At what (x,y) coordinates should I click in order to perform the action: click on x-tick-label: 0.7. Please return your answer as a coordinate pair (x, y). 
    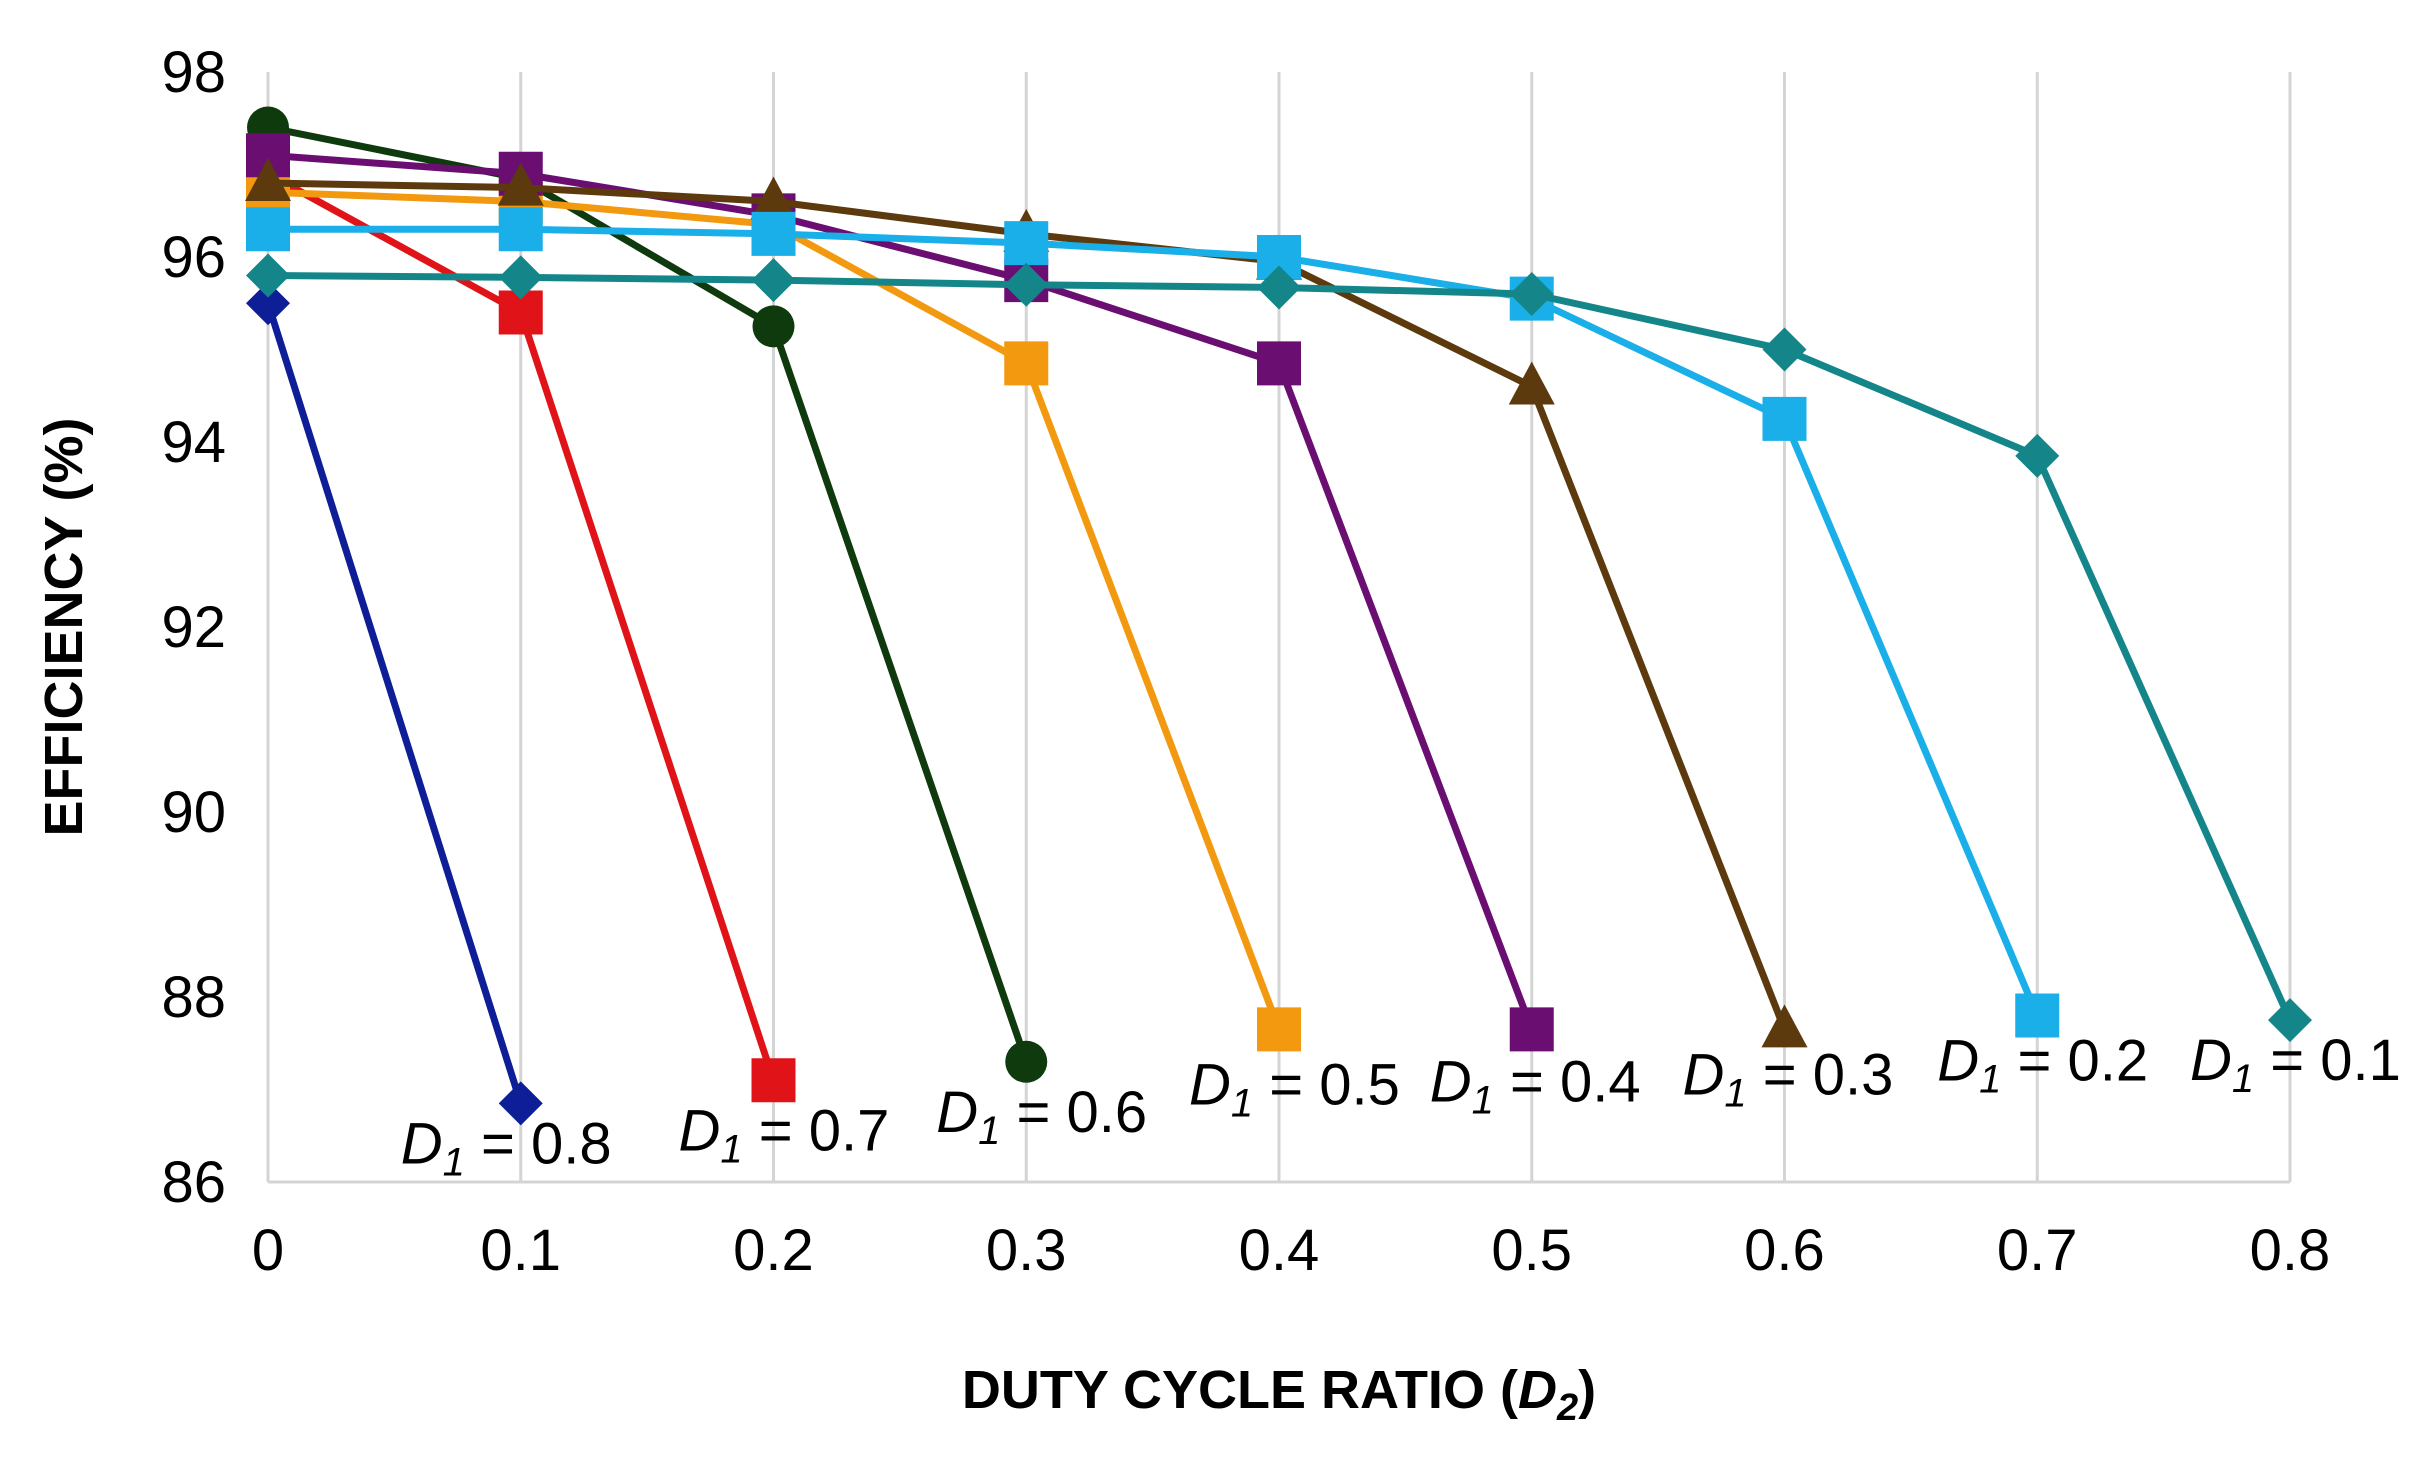
    Looking at the image, I should click on (2037, 1250).